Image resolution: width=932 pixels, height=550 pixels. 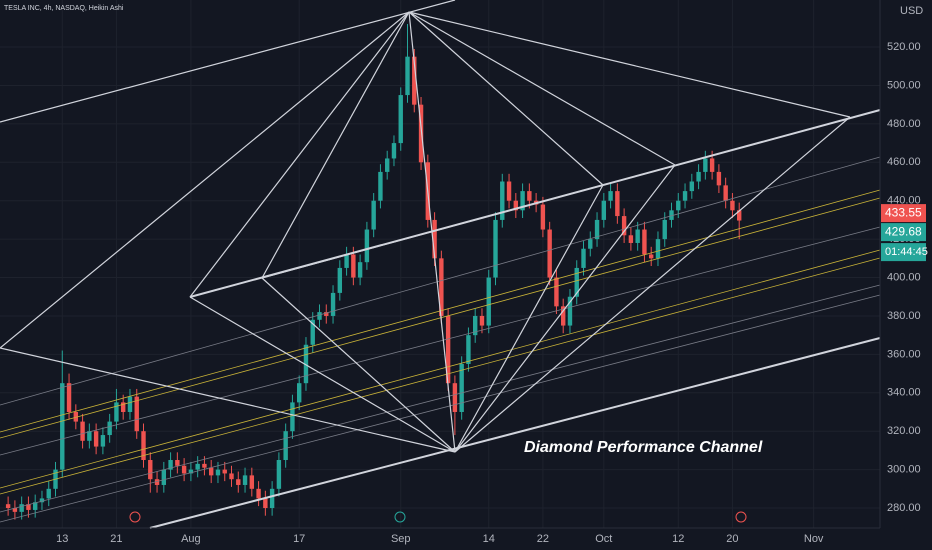 I want to click on x-tick-label: 21, so click(x=116, y=539).